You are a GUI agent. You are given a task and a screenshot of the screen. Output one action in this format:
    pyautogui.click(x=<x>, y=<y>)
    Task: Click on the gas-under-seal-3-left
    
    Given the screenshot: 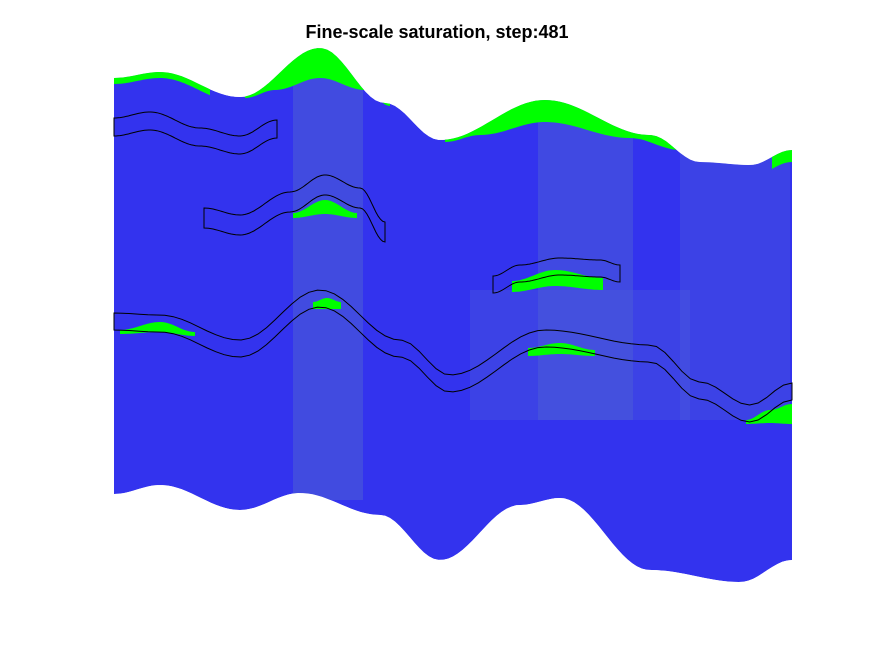 What is the action you would take?
    pyautogui.click(x=157, y=329)
    